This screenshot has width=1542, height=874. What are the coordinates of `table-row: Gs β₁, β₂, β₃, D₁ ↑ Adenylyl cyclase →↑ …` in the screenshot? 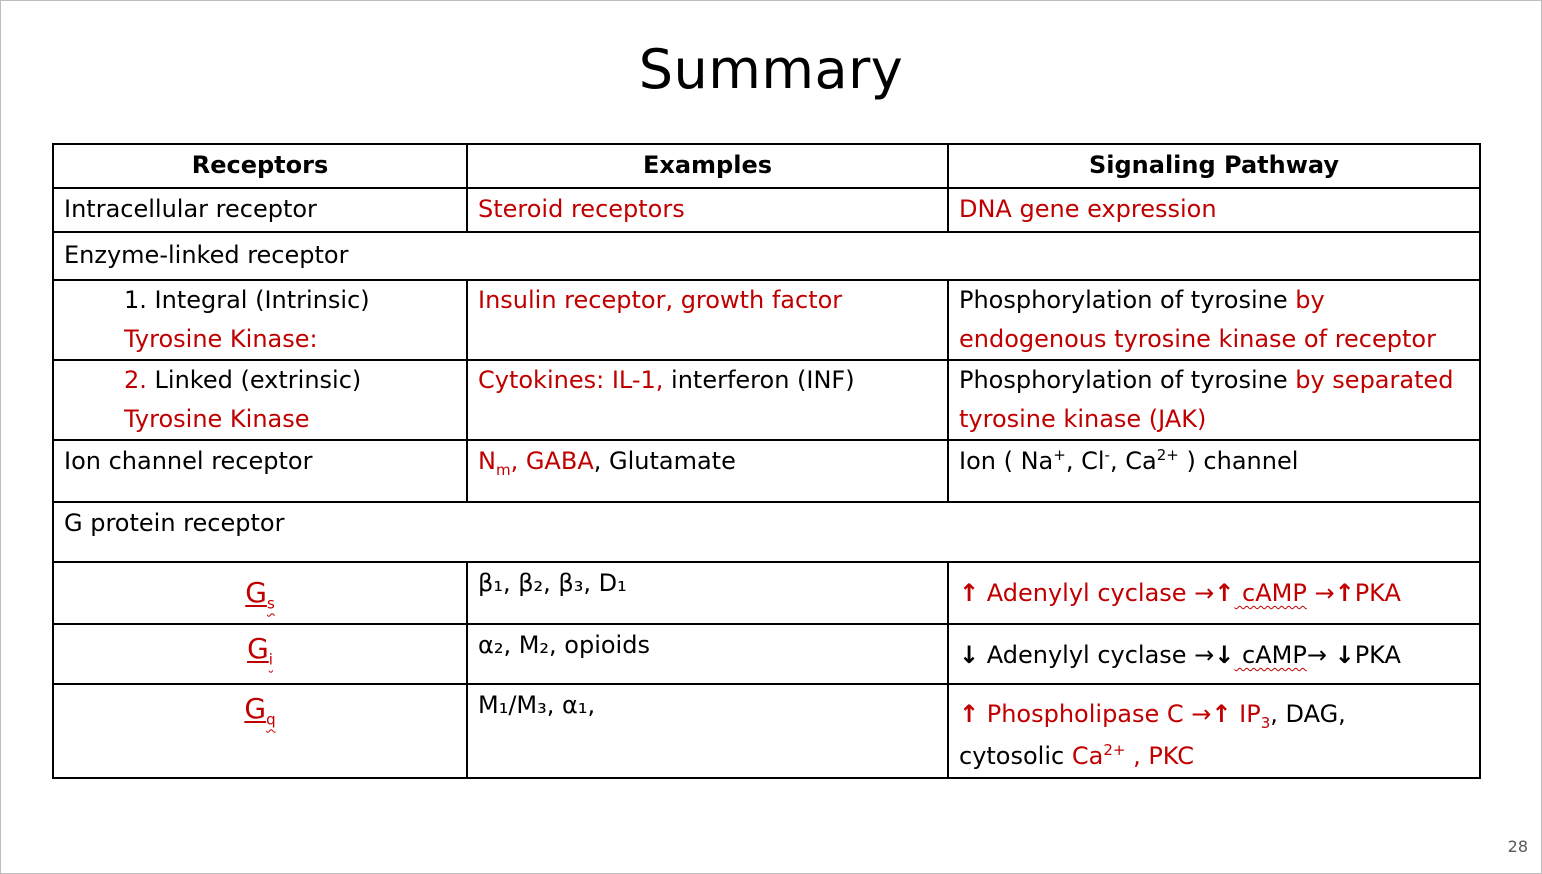 It's located at (766, 593).